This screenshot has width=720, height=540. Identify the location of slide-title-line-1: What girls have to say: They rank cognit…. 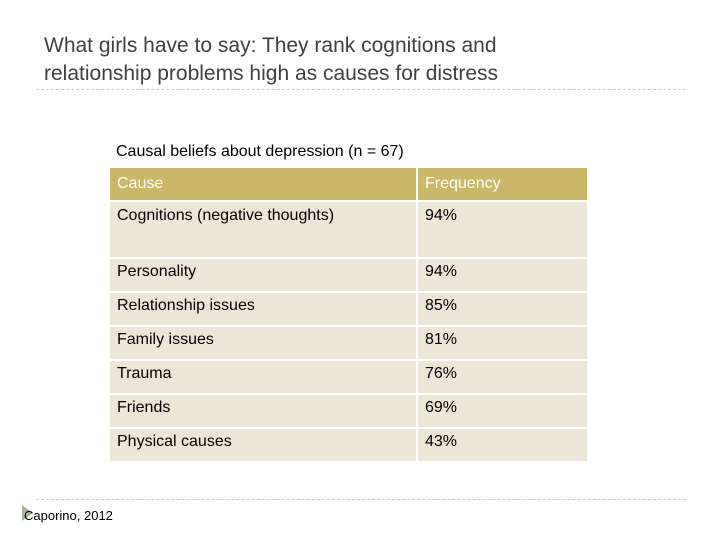
(270, 45).